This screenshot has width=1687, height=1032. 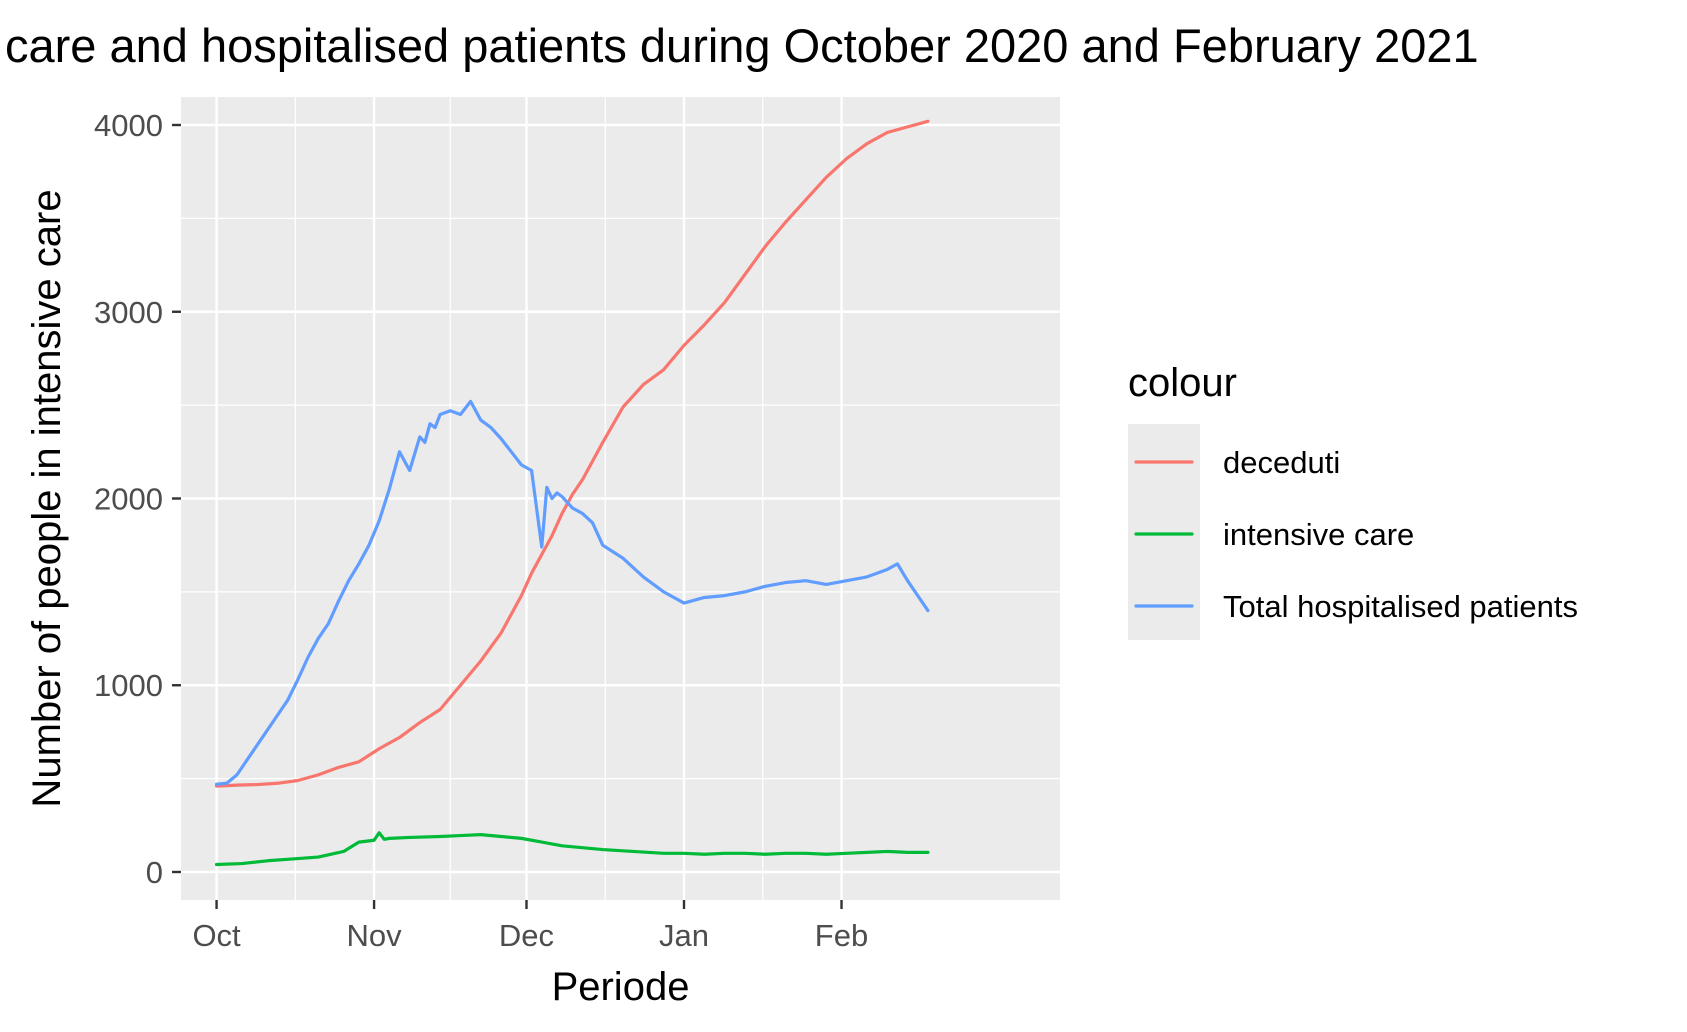 I want to click on x-axis-title: Periode, so click(x=621, y=987).